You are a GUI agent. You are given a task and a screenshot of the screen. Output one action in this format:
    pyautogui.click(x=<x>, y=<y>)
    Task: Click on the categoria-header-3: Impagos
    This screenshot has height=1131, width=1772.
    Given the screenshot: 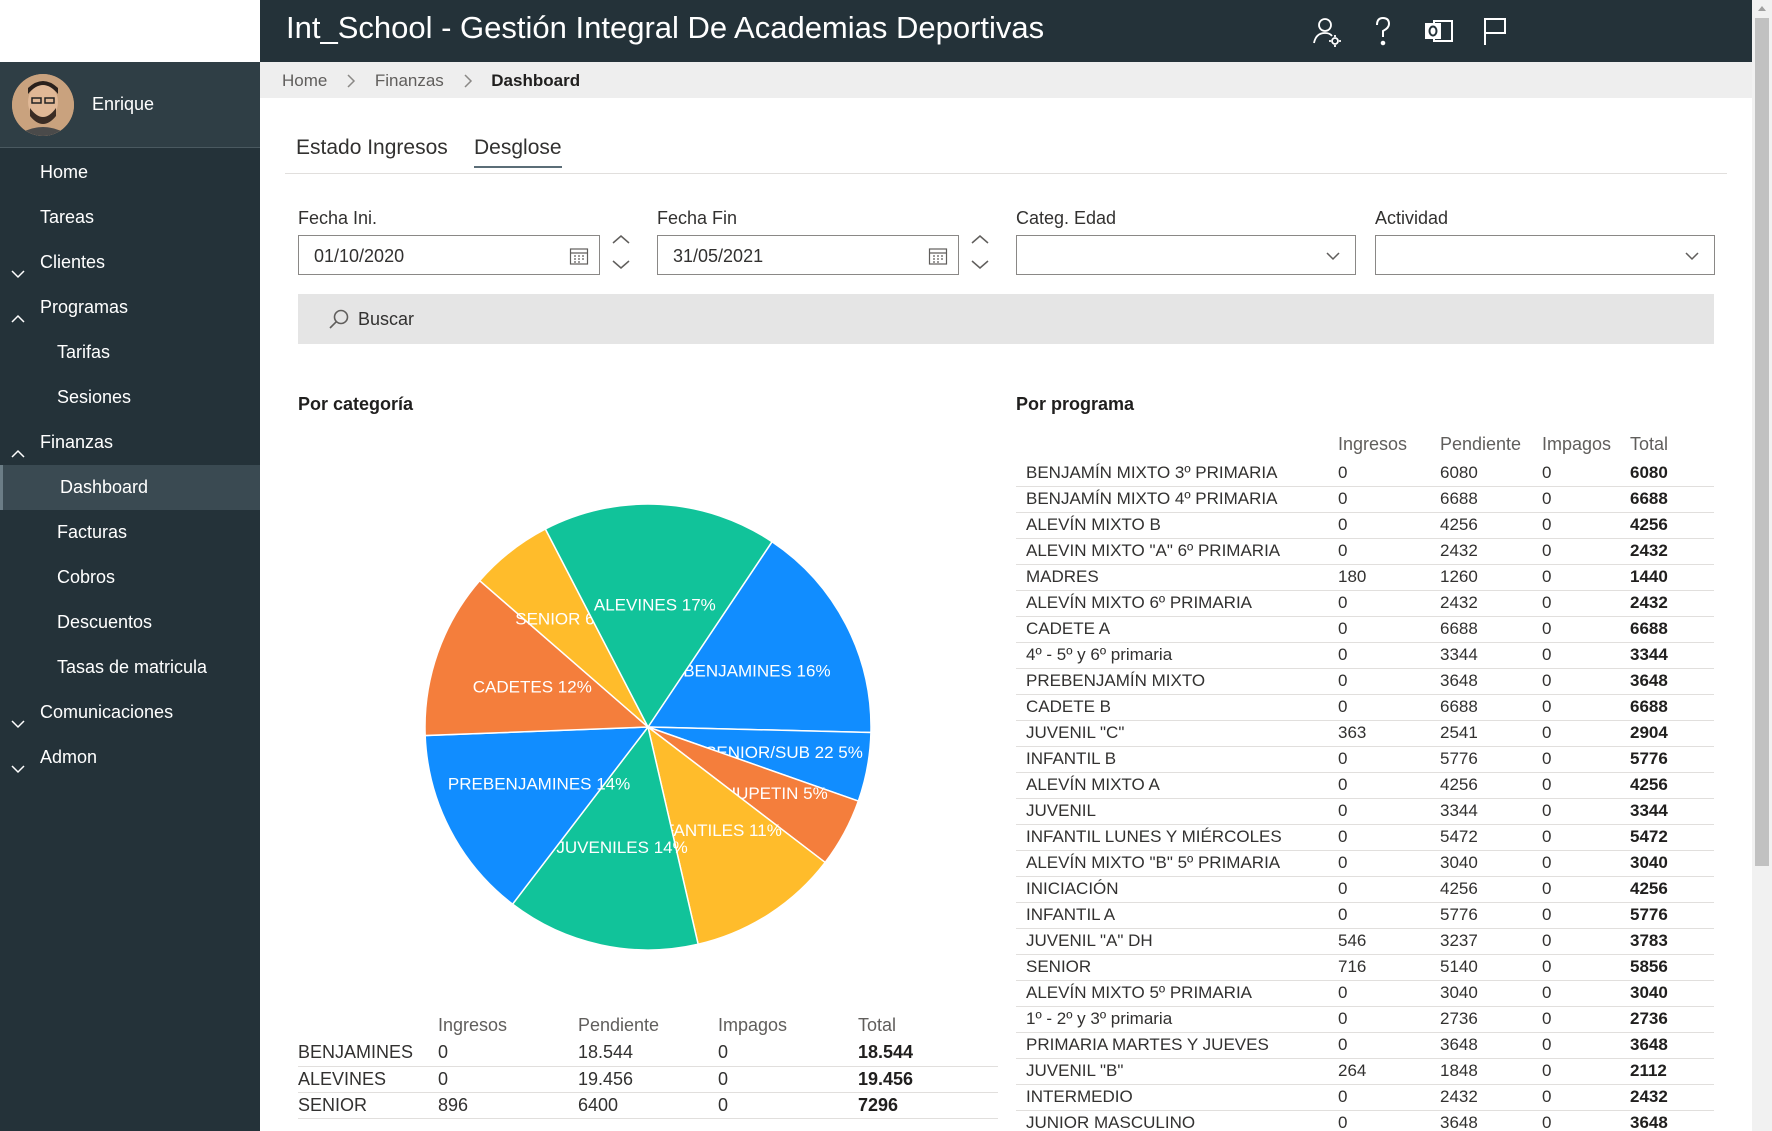 What is the action you would take?
    pyautogui.click(x=753, y=1024)
    